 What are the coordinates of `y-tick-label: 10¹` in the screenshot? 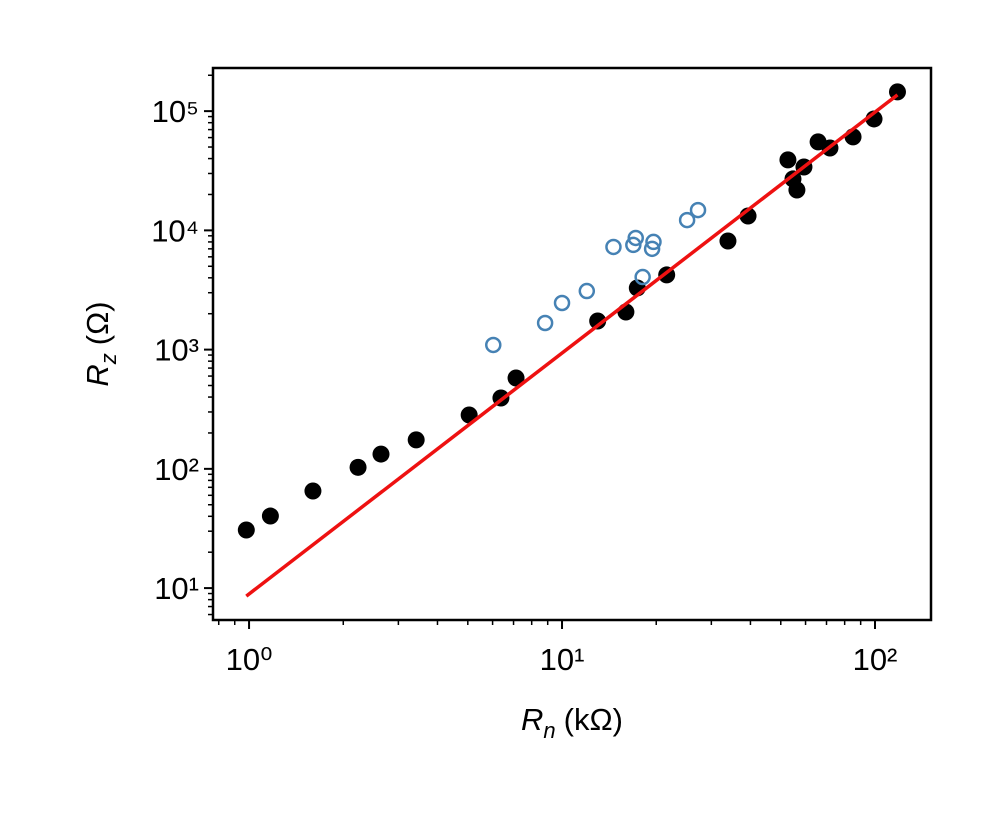 It's located at (176, 588).